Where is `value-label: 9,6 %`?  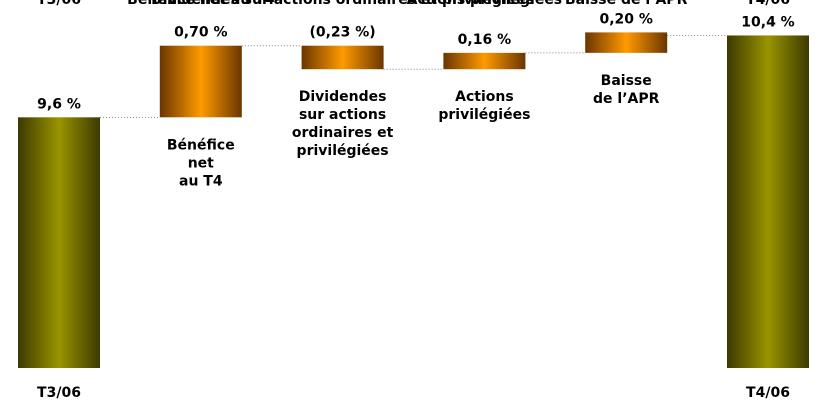
value-label: 9,6 % is located at coordinates (59, 104).